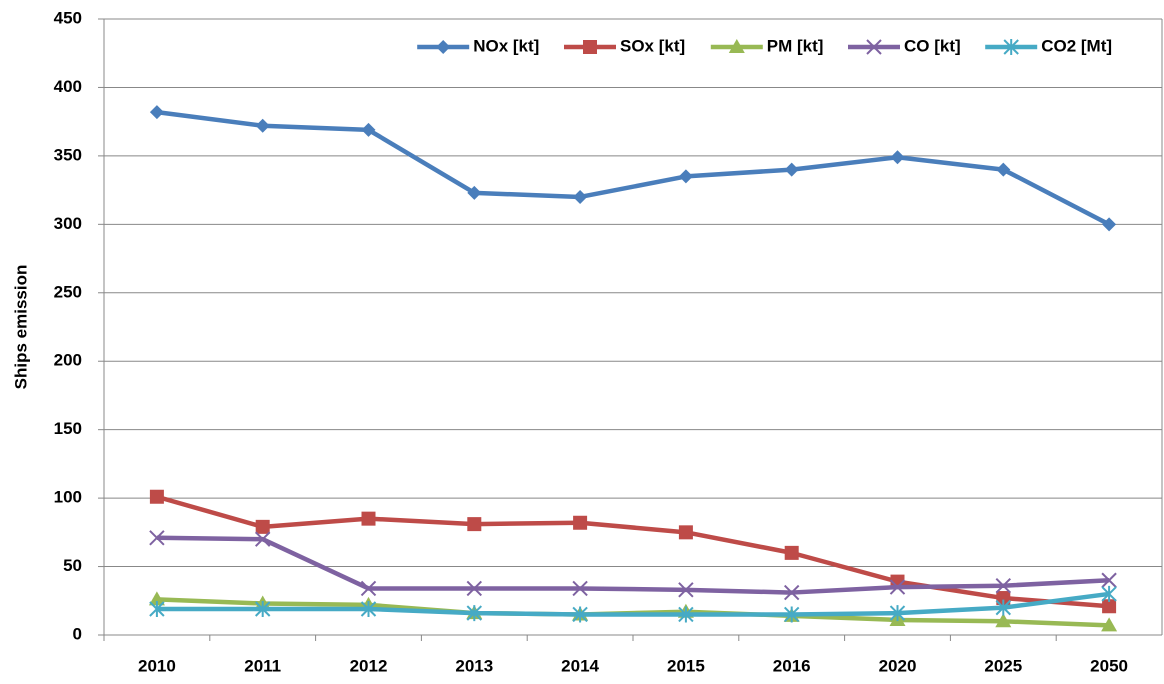 This screenshot has width=1164, height=684. Describe the element at coordinates (792, 665) in the screenshot. I see `x-tick-label: 2016` at that location.